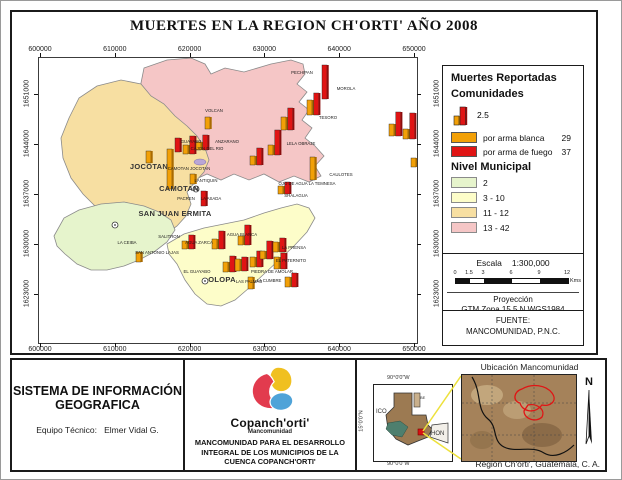 The height and width of the screenshot is (480, 622). Describe the element at coordinates (27, 293) in the screenshot. I see `y-axis-label-left: 1623000` at that location.